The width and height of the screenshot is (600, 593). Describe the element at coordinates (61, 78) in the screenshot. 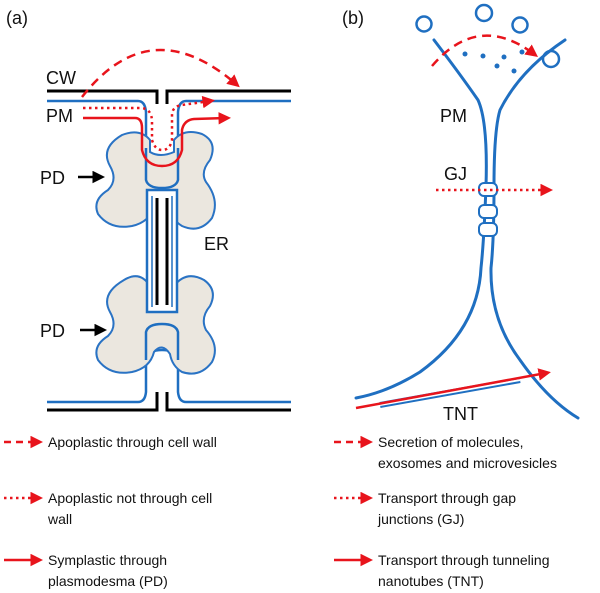

I see `label-cw: CW` at that location.